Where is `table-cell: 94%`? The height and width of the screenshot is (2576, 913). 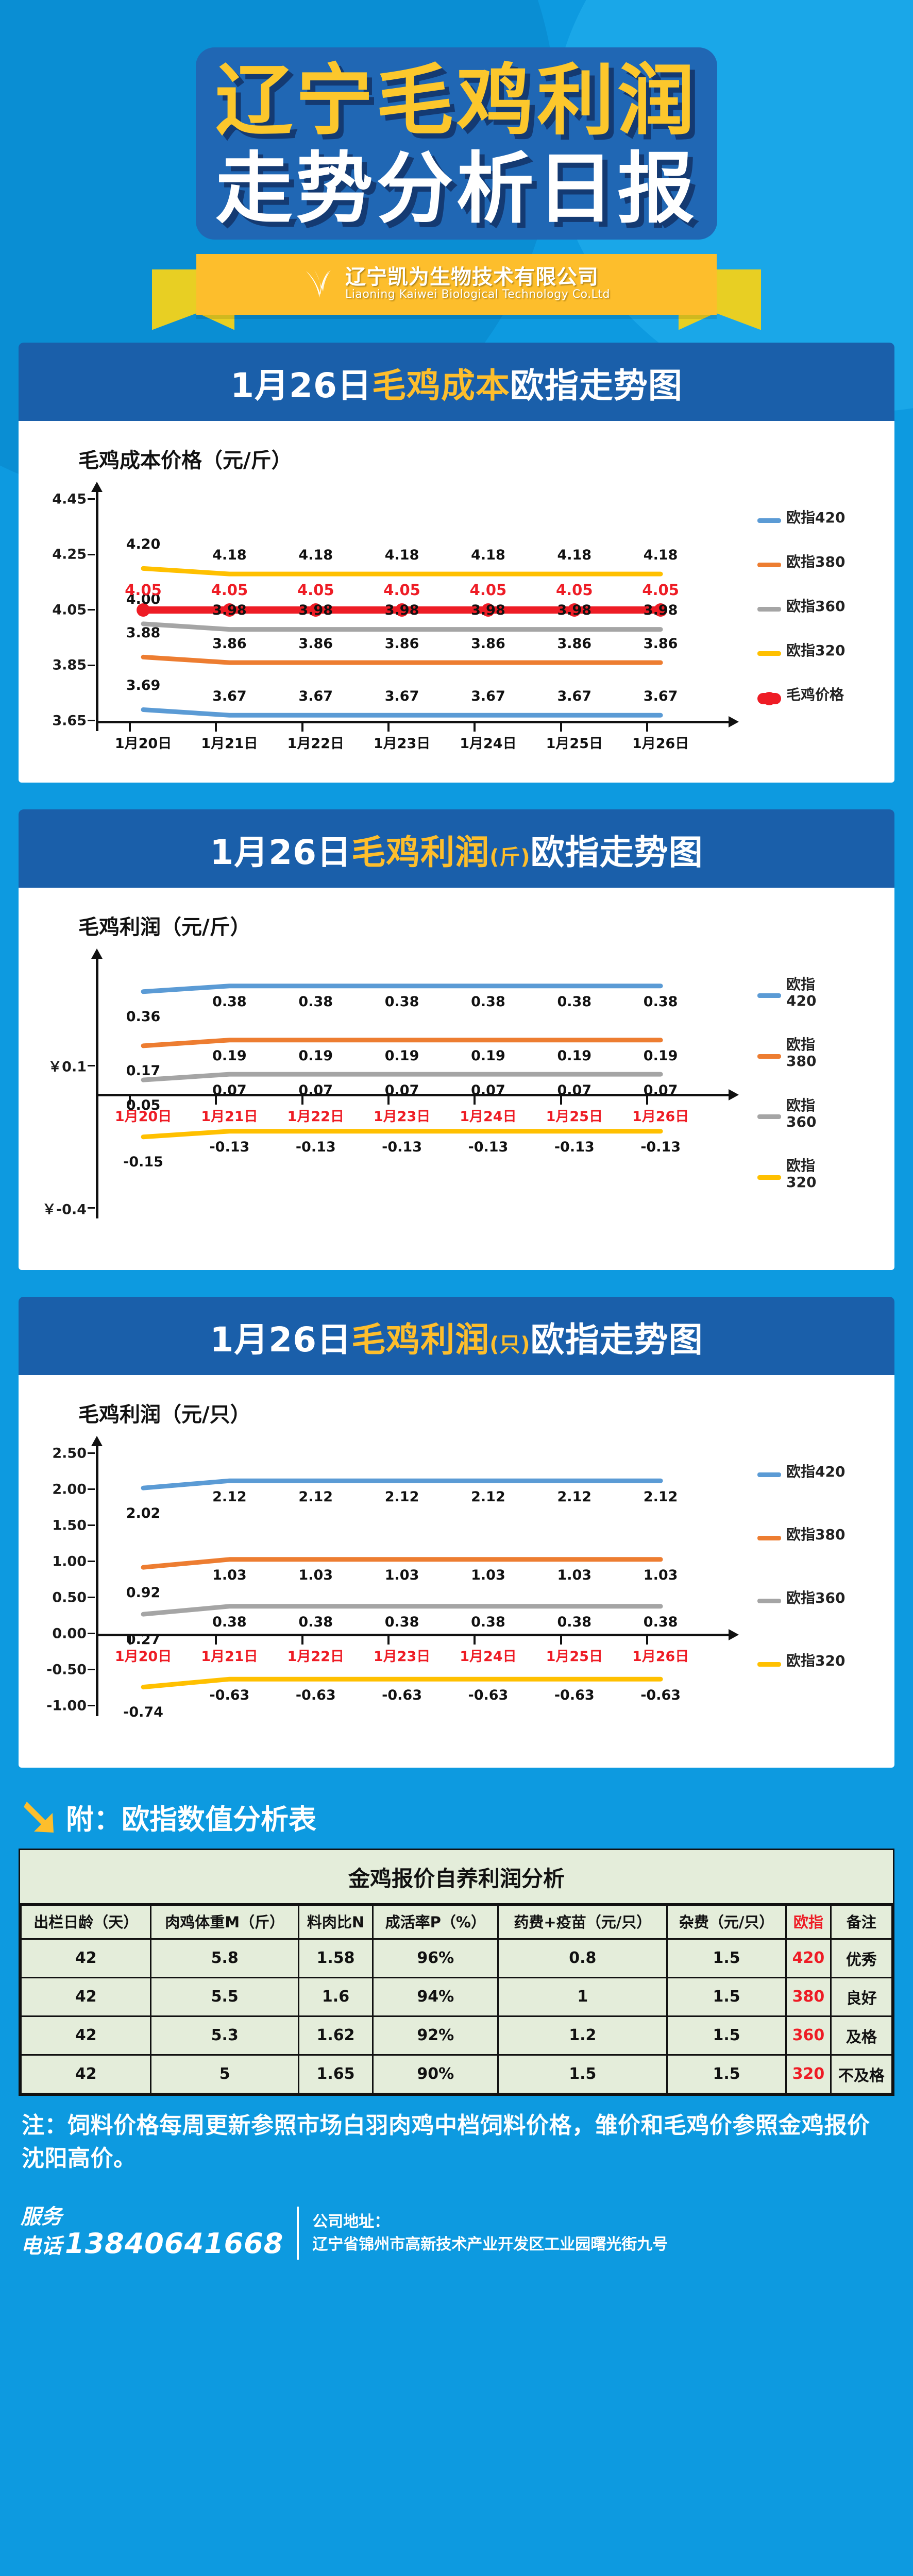
table-cell: 94% is located at coordinates (436, 1996).